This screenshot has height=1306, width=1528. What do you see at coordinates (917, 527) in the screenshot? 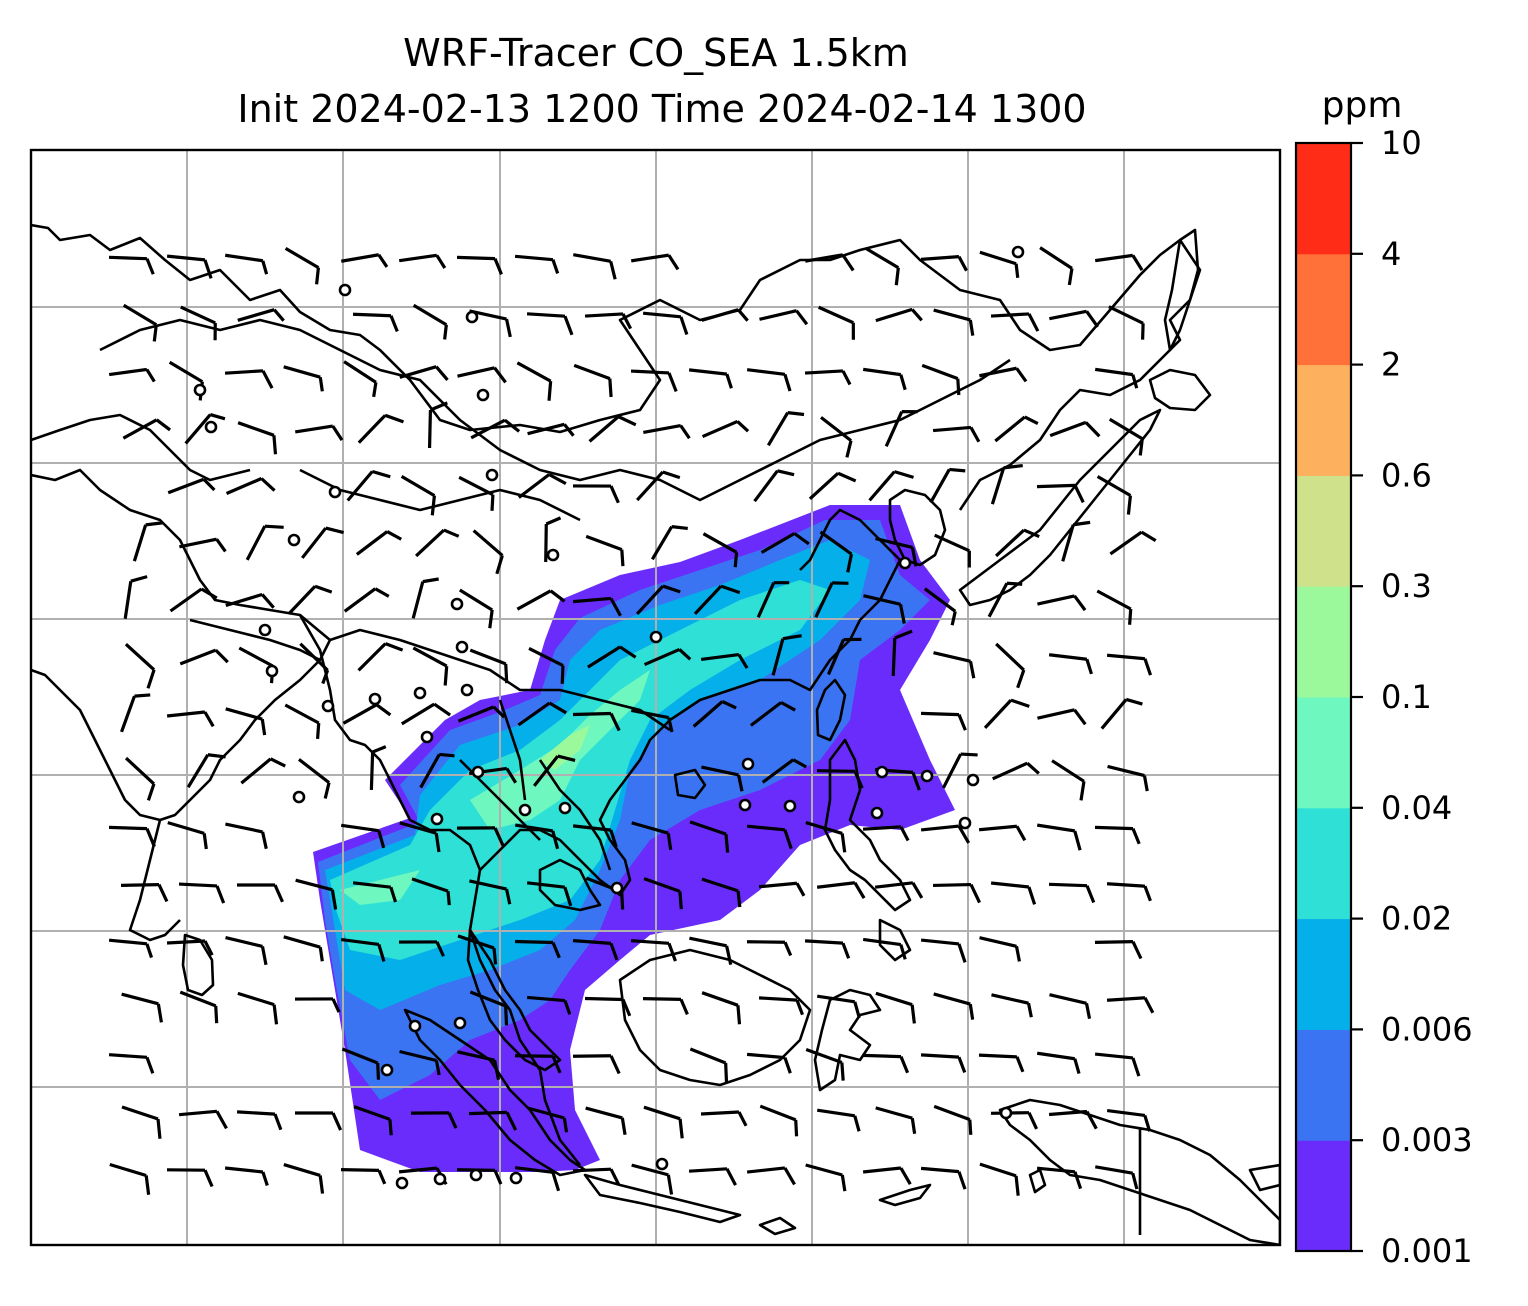
I see `coastline-korea` at bounding box center [917, 527].